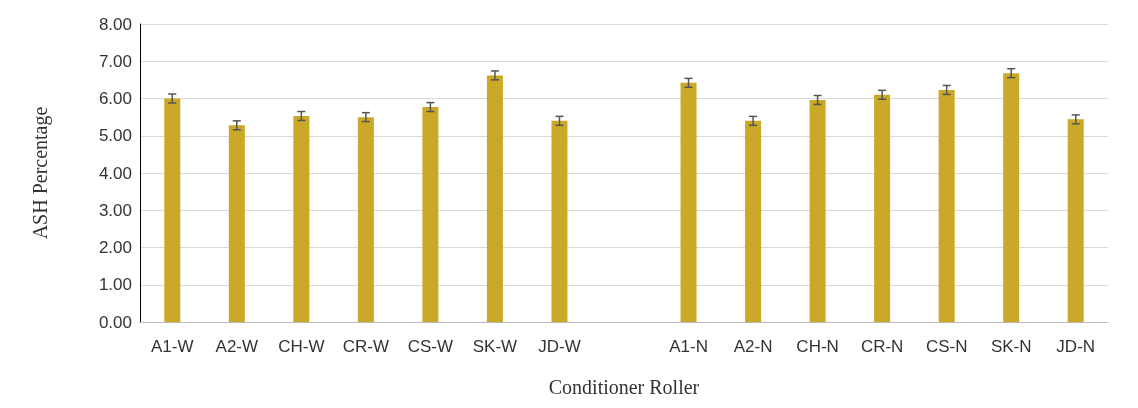  What do you see at coordinates (115, 173) in the screenshot?
I see `y-tick-label: 4.00` at bounding box center [115, 173].